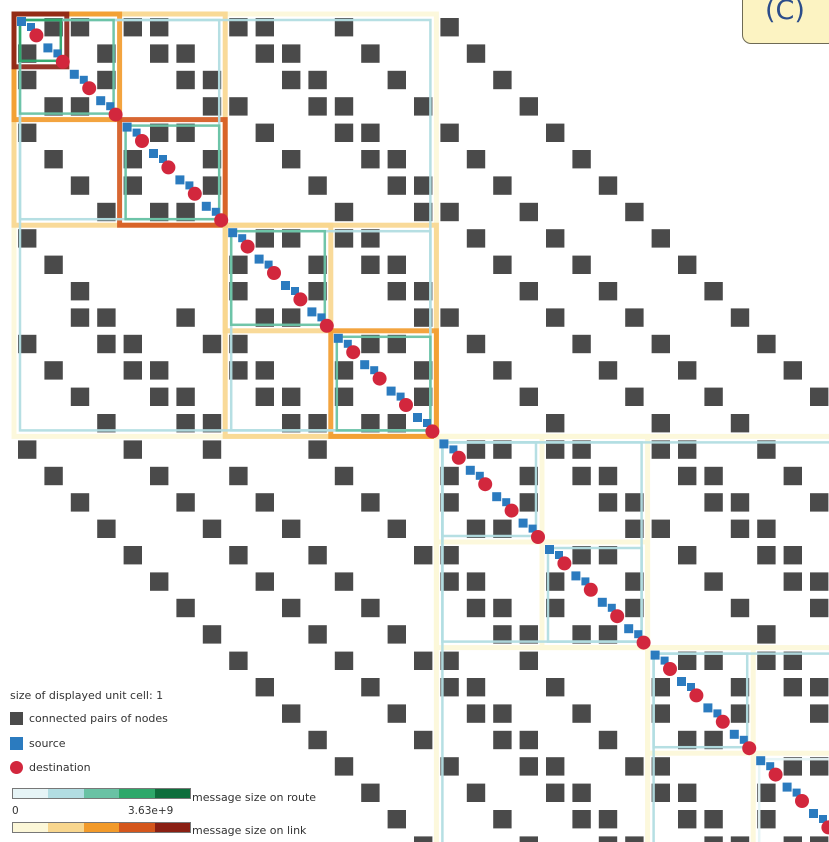  What do you see at coordinates (15, 811) in the screenshot?
I see `route-ramp-min: 0` at bounding box center [15, 811].